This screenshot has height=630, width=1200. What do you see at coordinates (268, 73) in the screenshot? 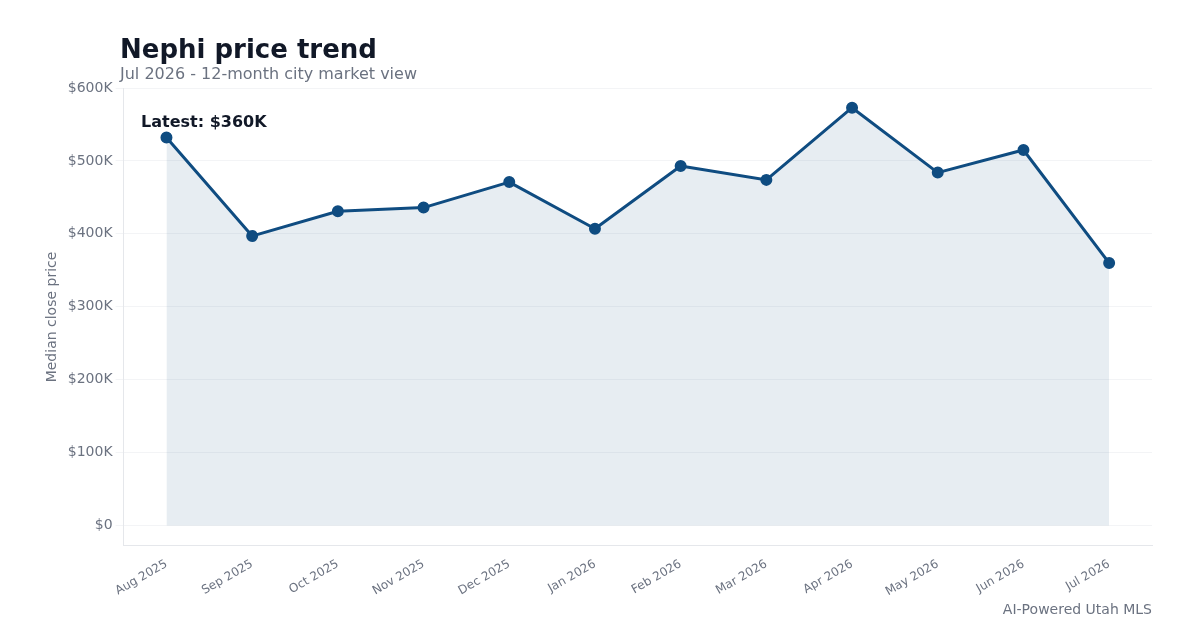
I see `chart-subtitle: Jul 2026 - 12-month city market view` at bounding box center [268, 73].